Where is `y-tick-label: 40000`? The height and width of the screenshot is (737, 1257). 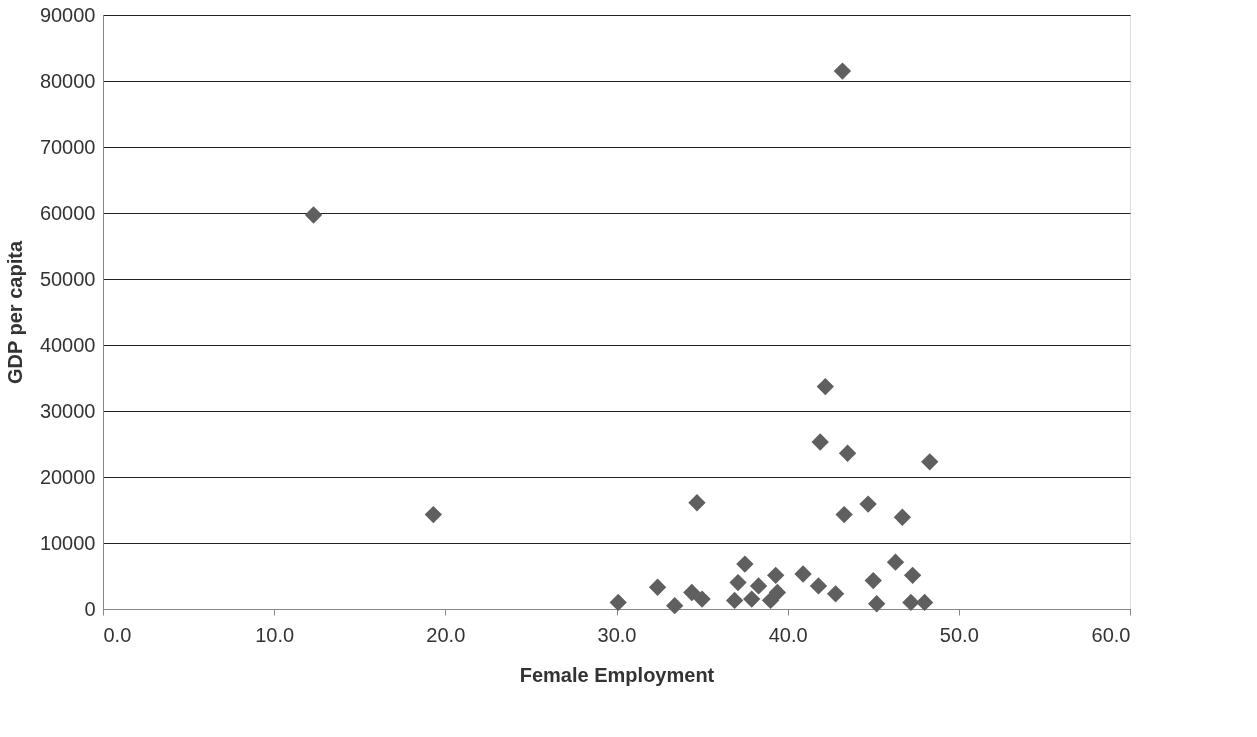
y-tick-label: 40000 is located at coordinates (67, 344).